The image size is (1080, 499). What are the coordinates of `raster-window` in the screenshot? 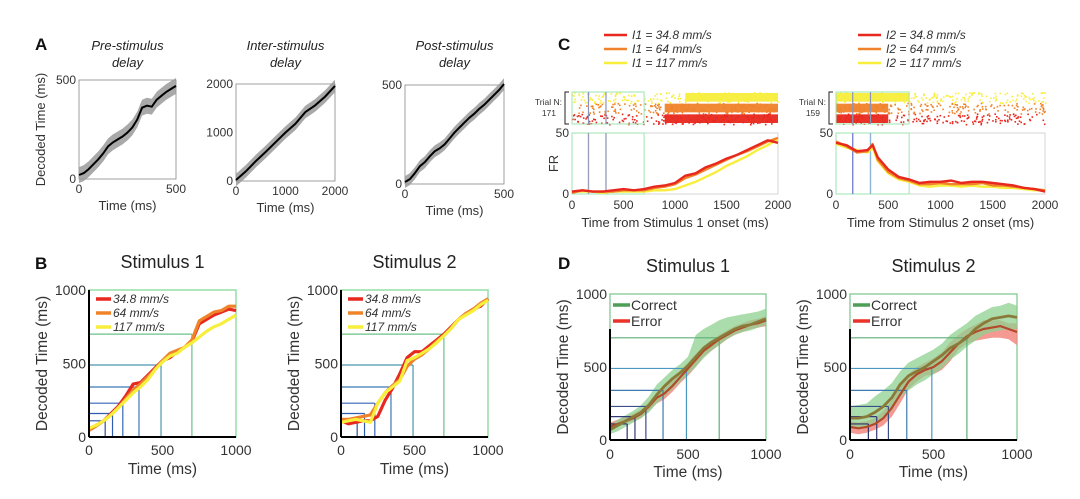 It's located at (608, 108).